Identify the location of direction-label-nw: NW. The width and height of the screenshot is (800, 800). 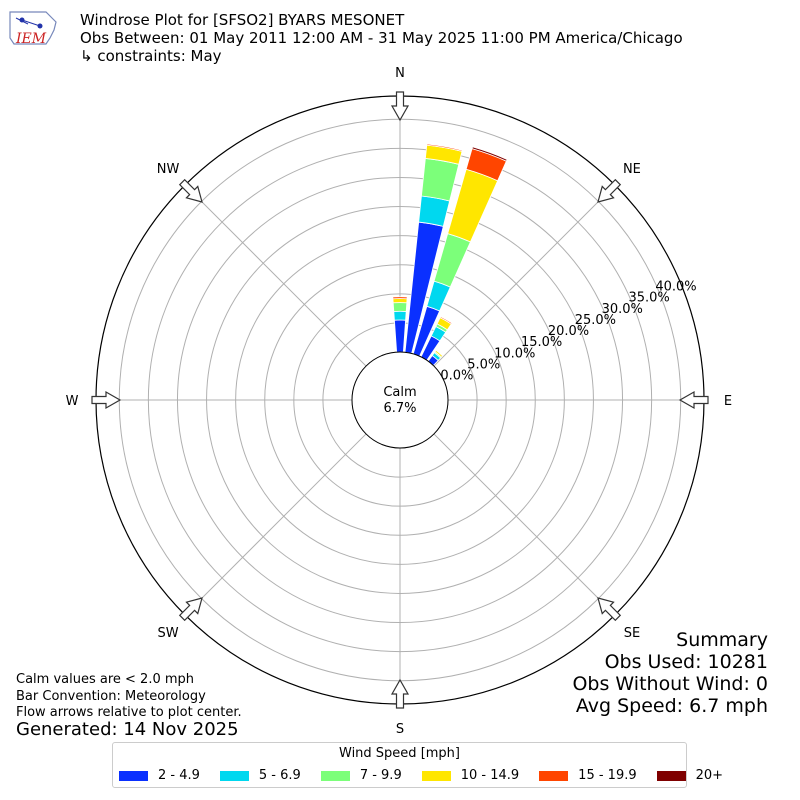
(168, 169).